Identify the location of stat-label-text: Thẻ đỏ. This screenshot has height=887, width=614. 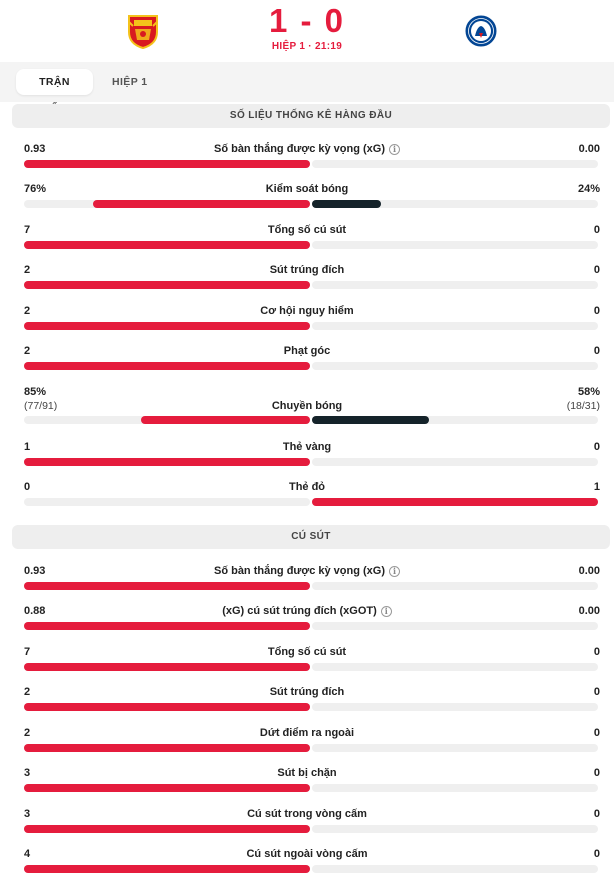
(307, 487).